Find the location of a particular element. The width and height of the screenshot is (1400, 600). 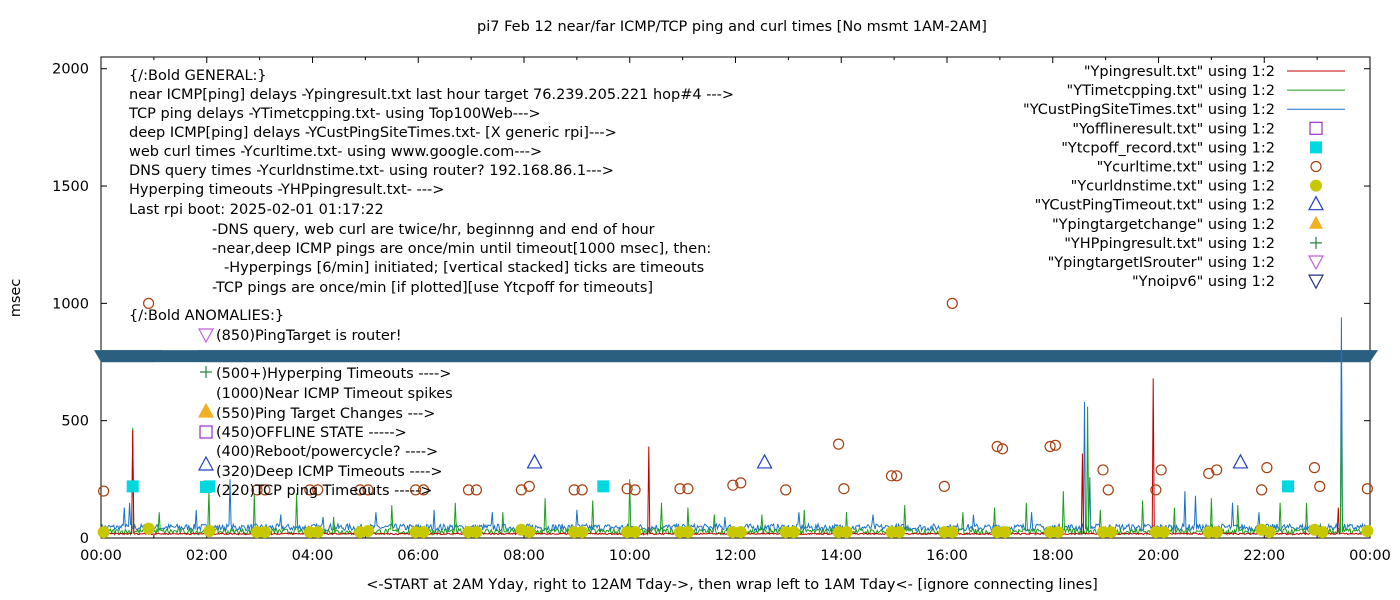

legend-label: "YCustPingSiteTimes.txt" using 1:2 is located at coordinates (1149, 110).